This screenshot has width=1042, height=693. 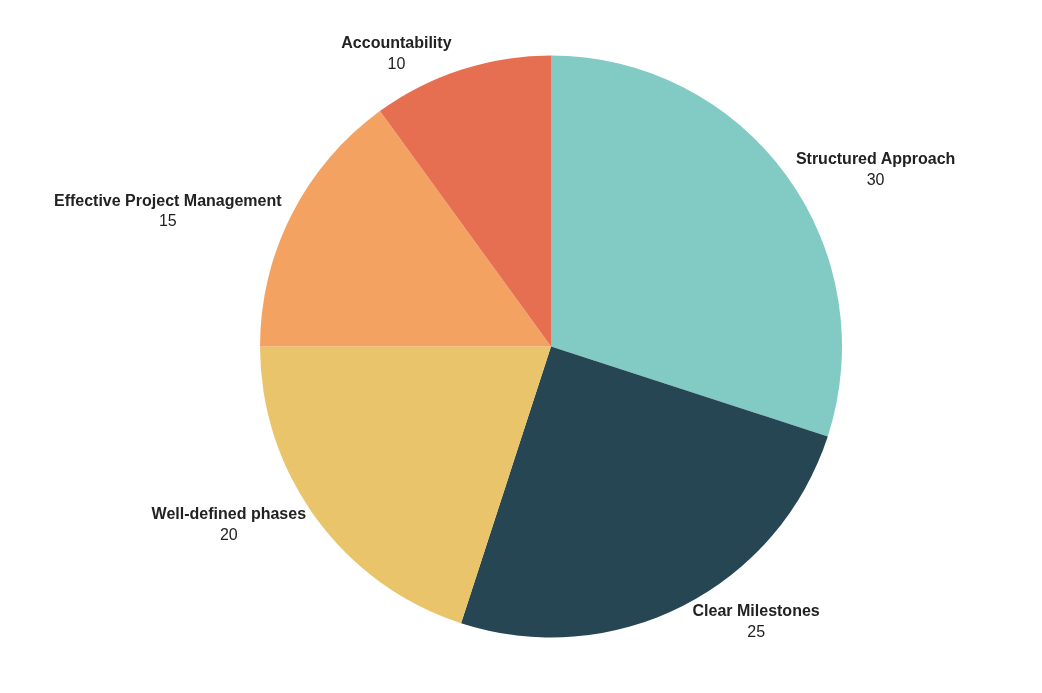 I want to click on slice-label: Clear Milestones, so click(x=756, y=610).